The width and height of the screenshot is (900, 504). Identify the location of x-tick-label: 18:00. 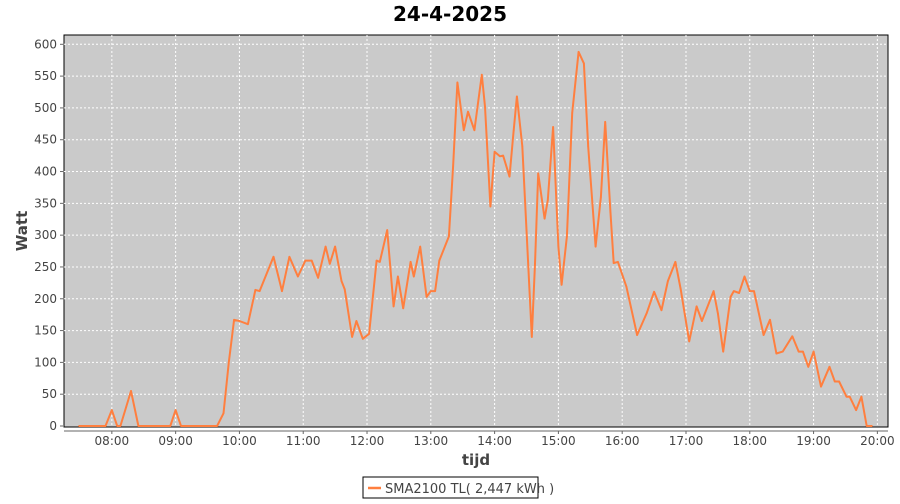
(749, 441).